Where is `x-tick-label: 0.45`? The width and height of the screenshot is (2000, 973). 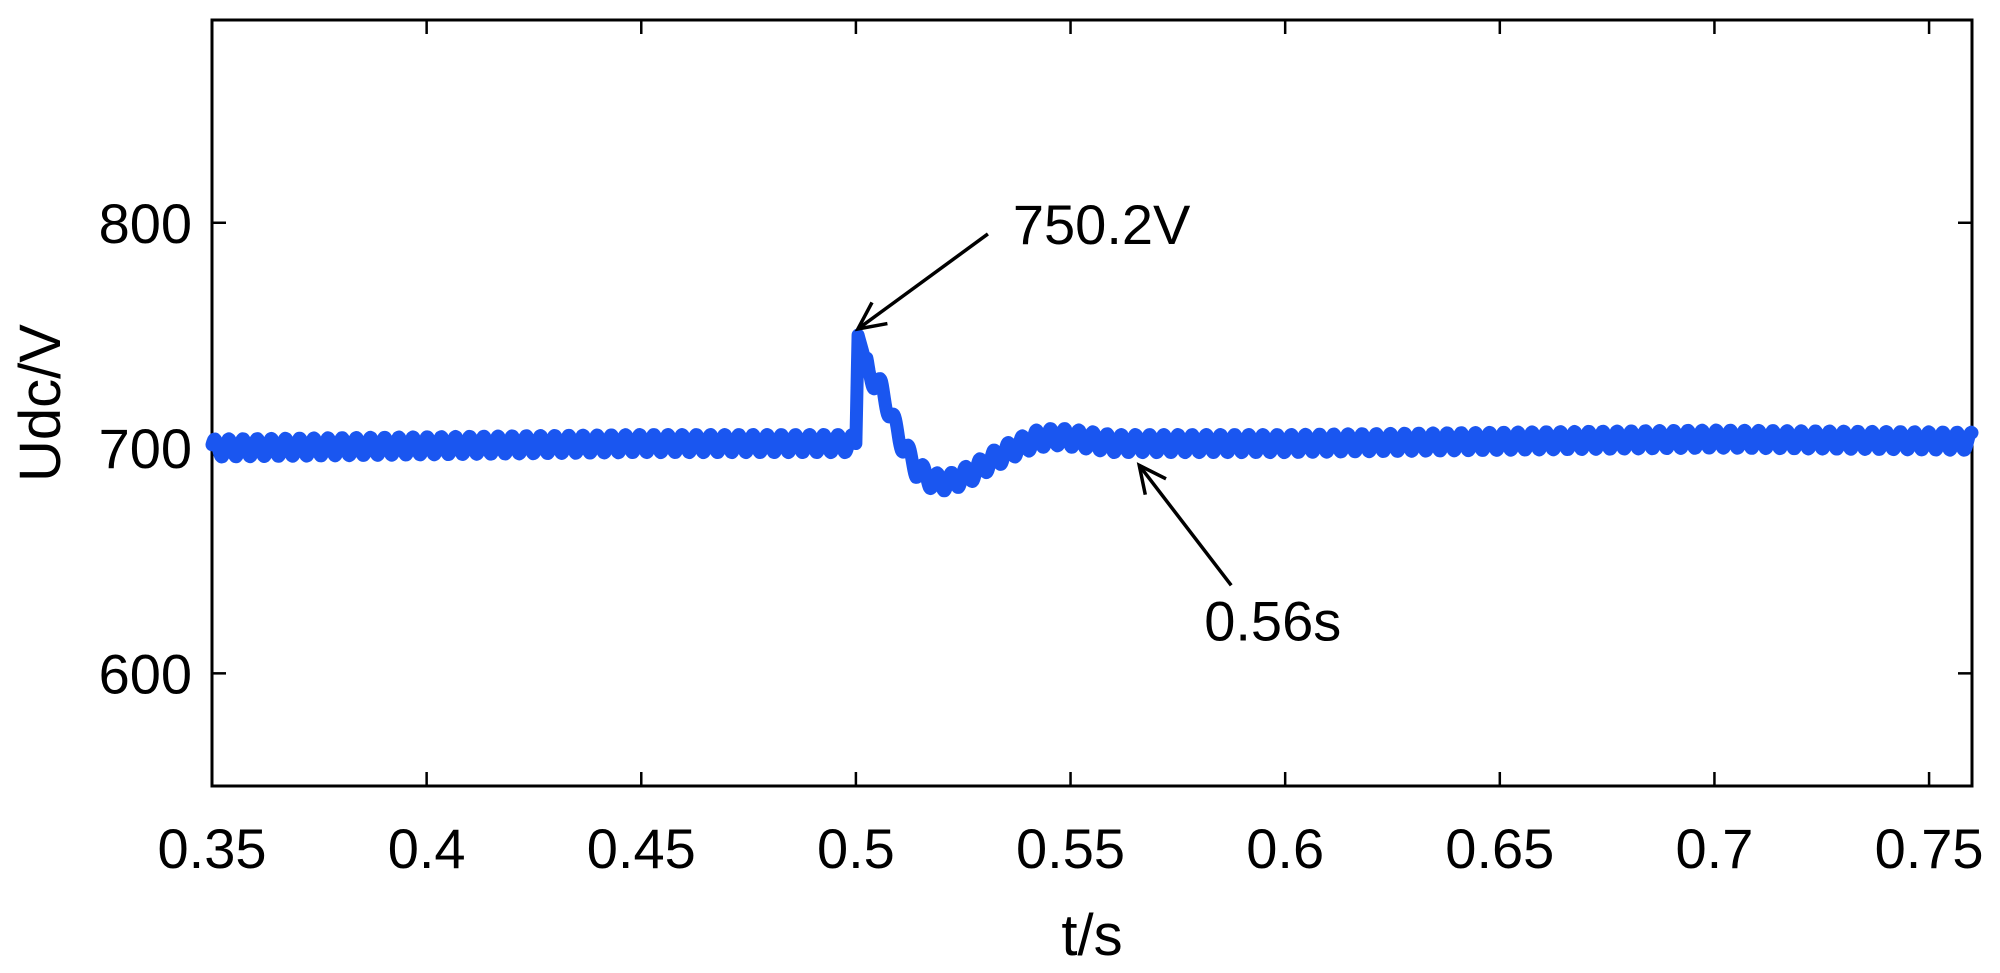
x-tick-label: 0.45 is located at coordinates (641, 848).